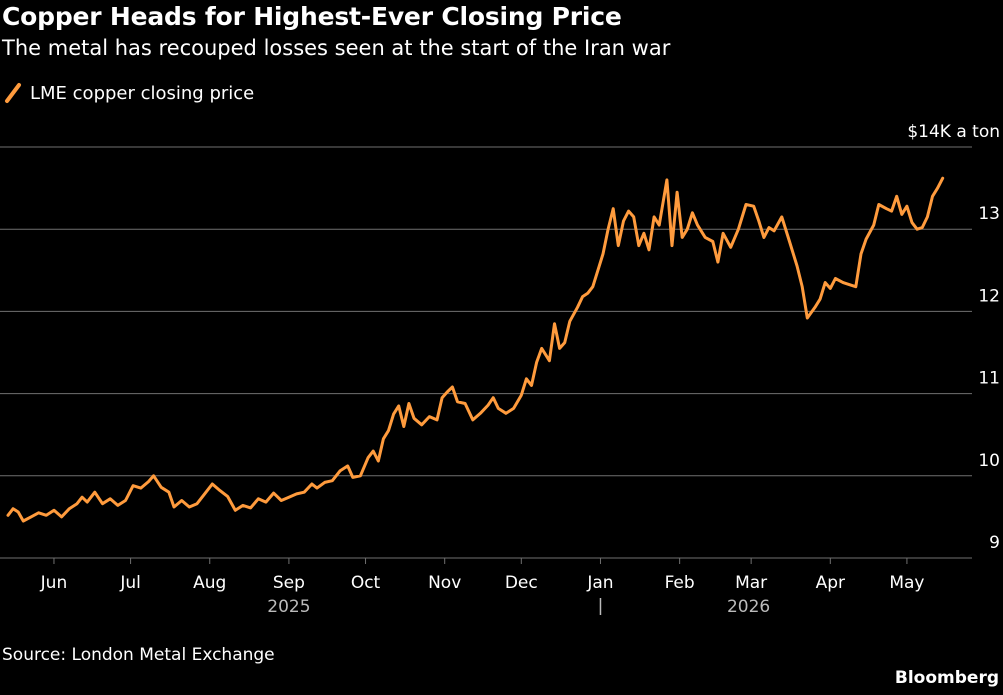  Describe the element at coordinates (953, 337) in the screenshot. I see `y-axis: 9 10 11 12 13 $14K a ton` at that location.